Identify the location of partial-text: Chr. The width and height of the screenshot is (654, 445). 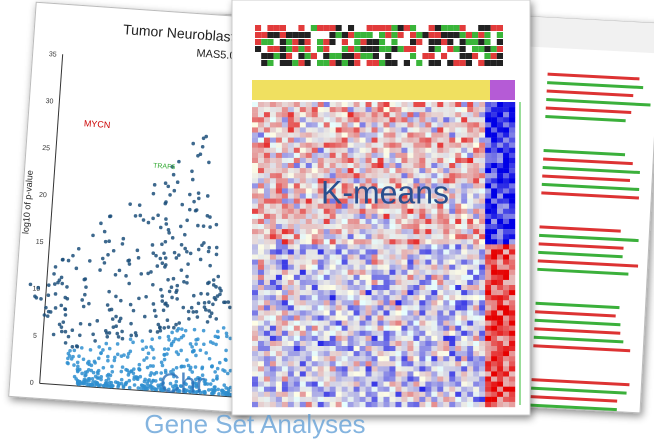
(182, 382).